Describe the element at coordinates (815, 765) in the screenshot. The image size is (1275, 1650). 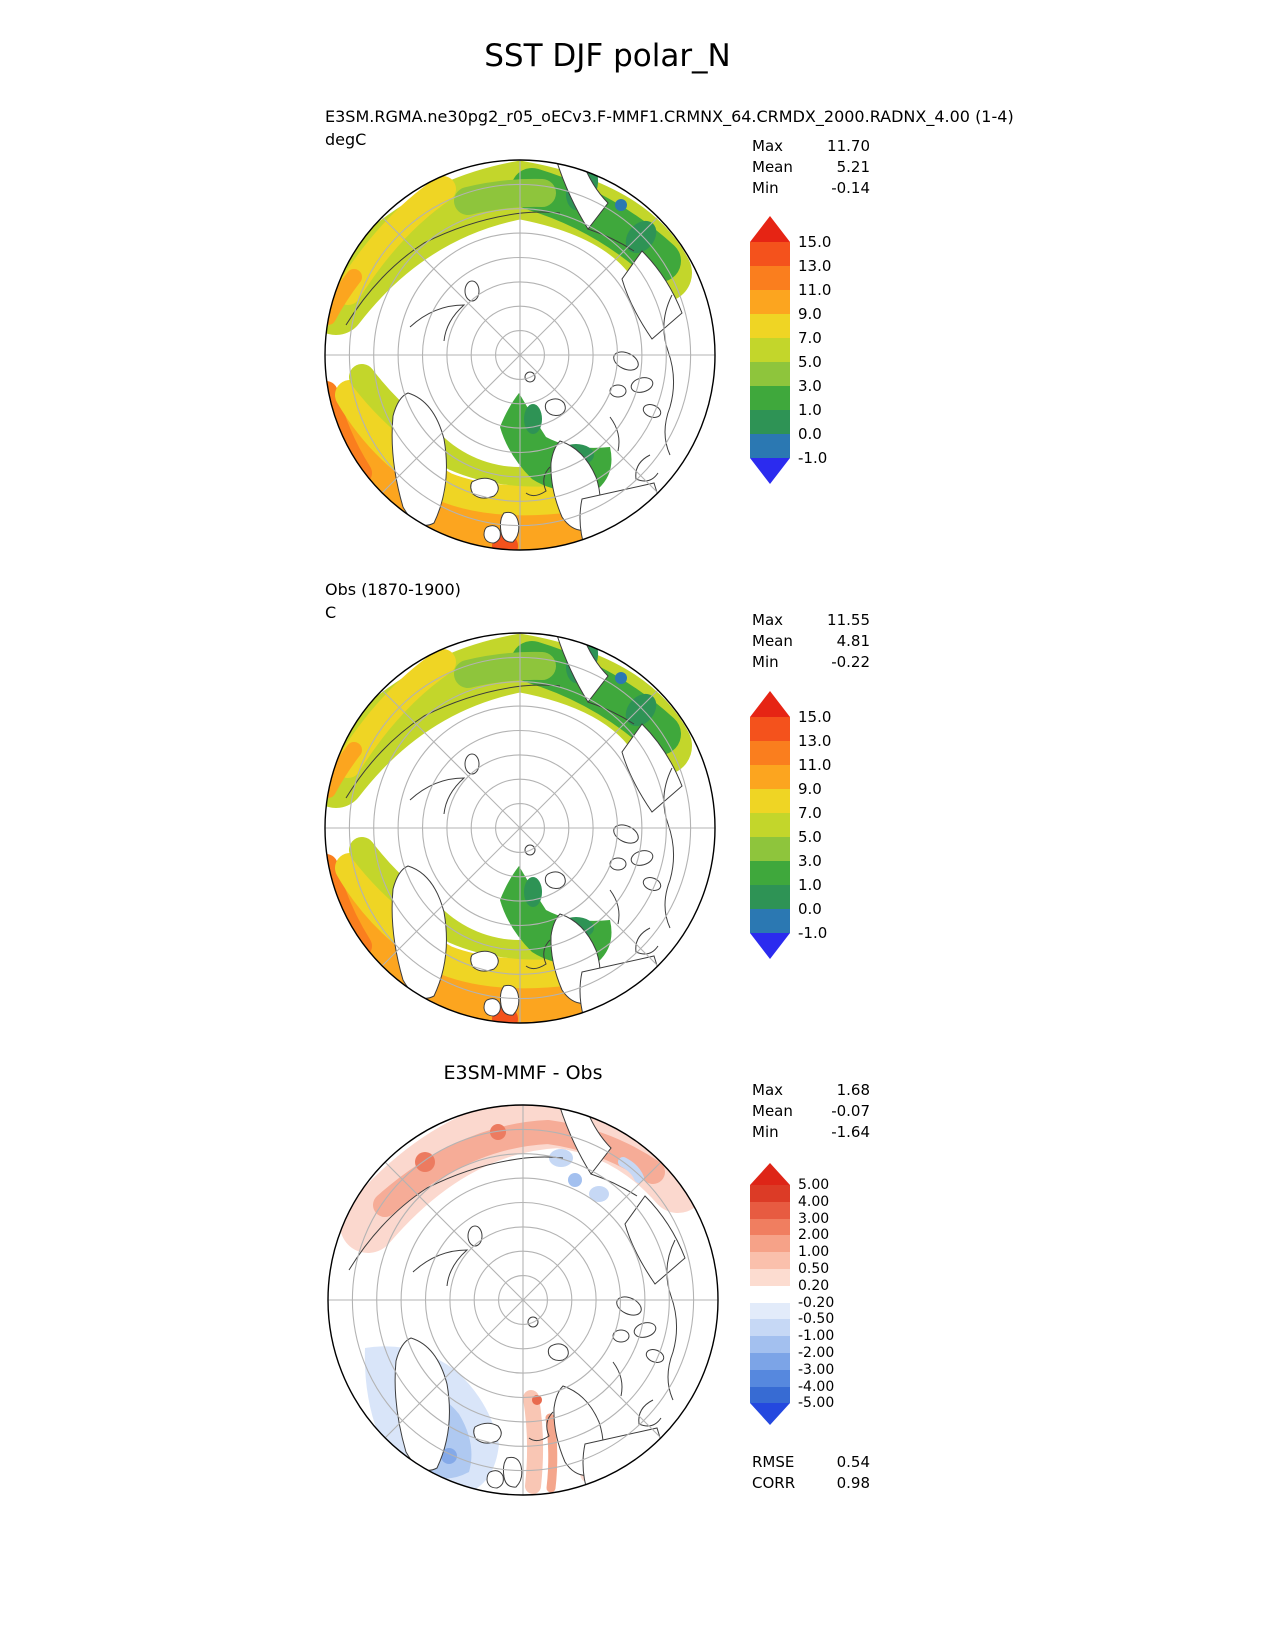
I see `colorbar-tick-label: 11.0` at that location.